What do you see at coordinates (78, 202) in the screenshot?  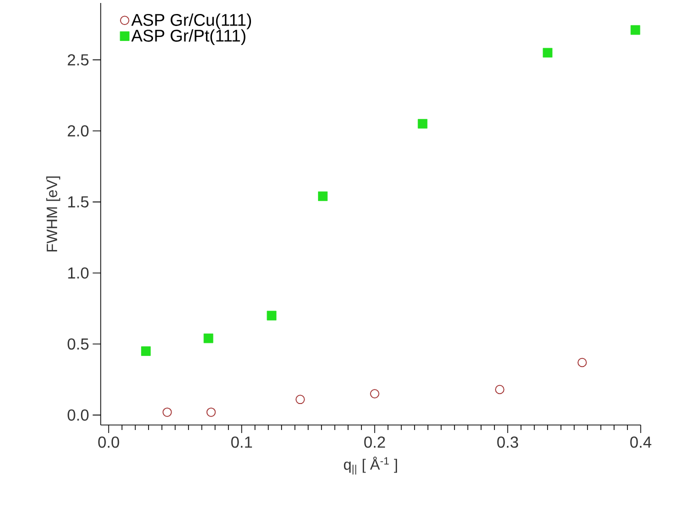 I see `y-tick-label: 1.5` at bounding box center [78, 202].